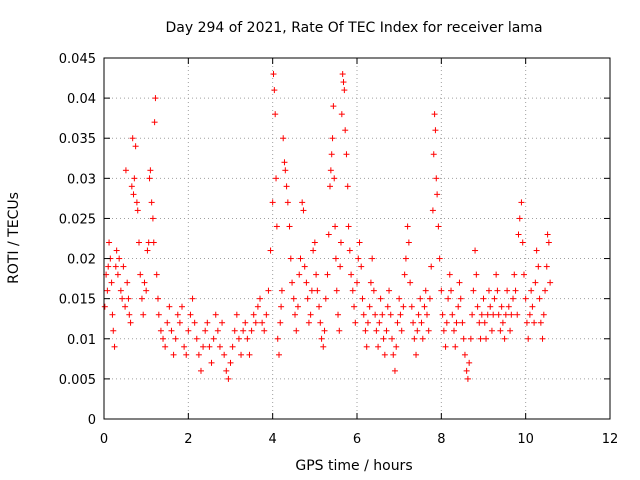  Describe the element at coordinates (77, 139) in the screenshot. I see `y-tick-label: 0.035` at that location.